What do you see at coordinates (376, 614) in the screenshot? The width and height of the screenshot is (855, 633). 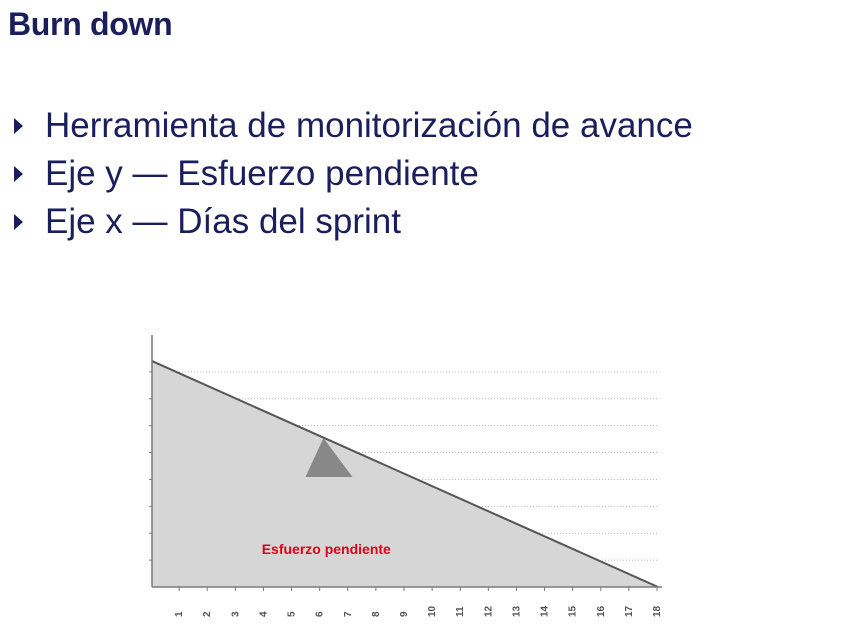 I see `x-tick-label: 8` at bounding box center [376, 614].